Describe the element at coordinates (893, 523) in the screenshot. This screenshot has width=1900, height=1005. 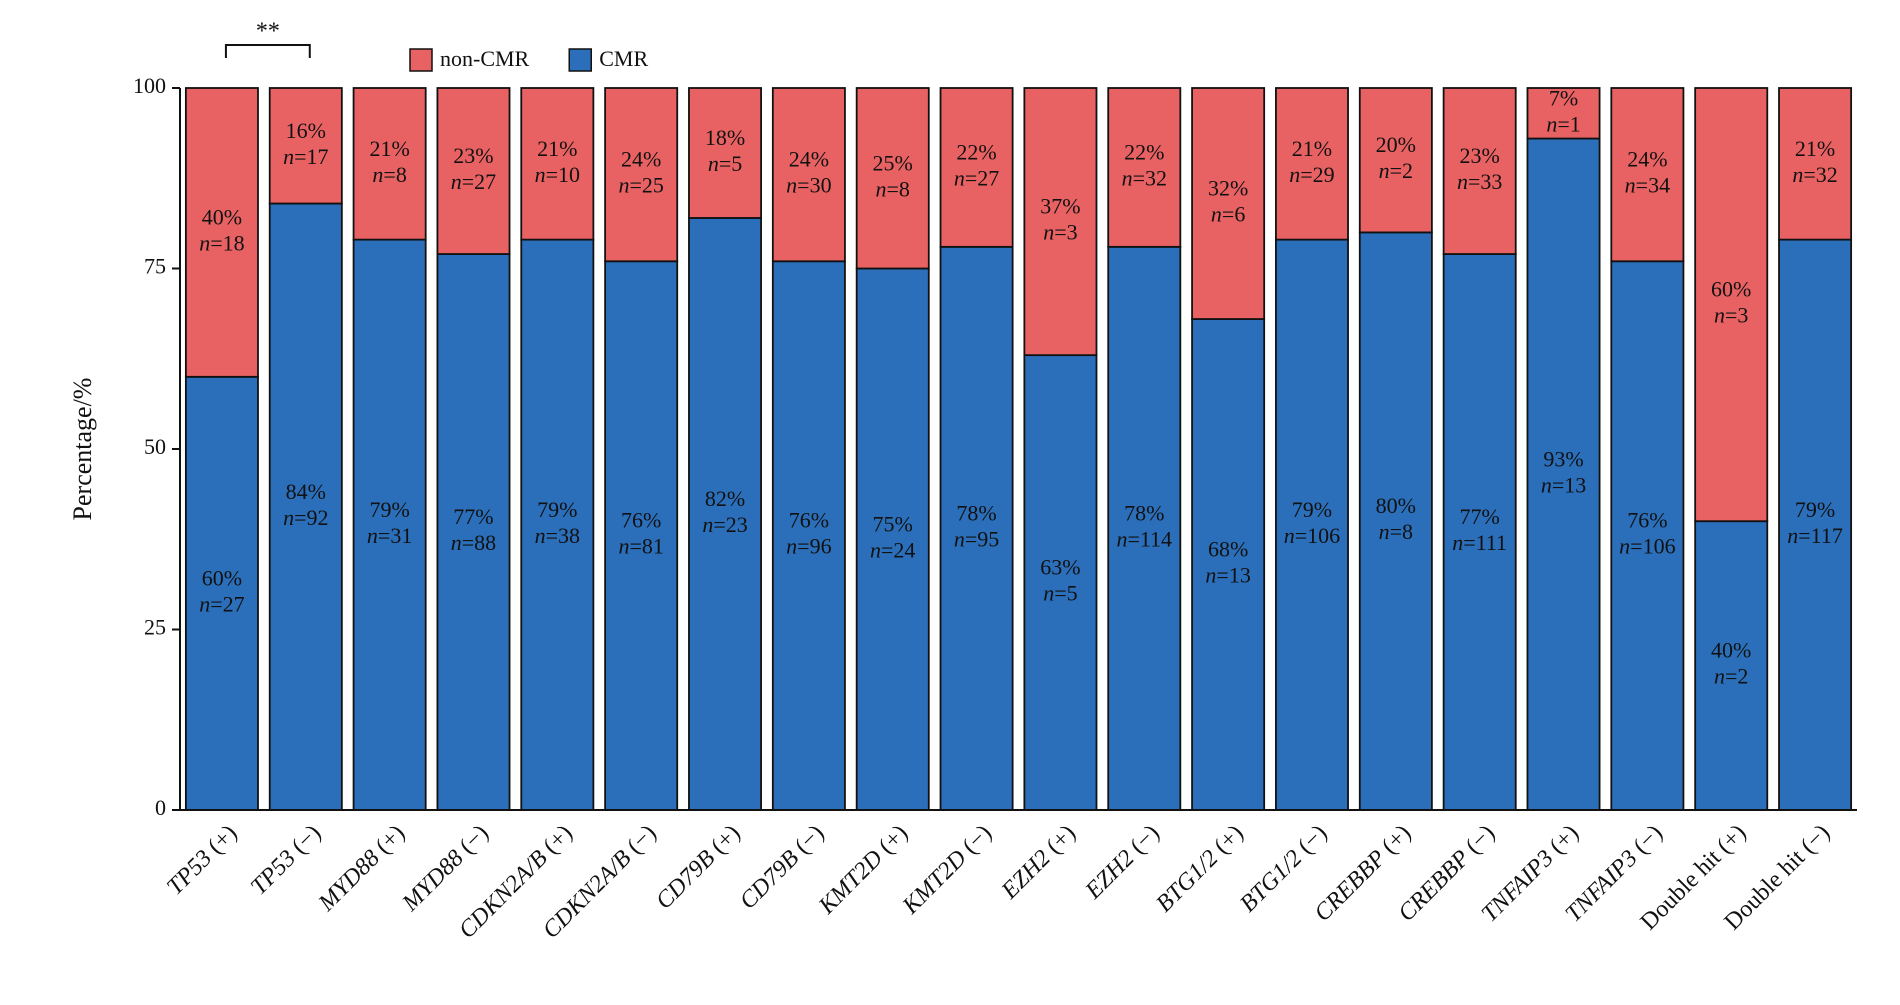
I see `value-label: 75%` at that location.